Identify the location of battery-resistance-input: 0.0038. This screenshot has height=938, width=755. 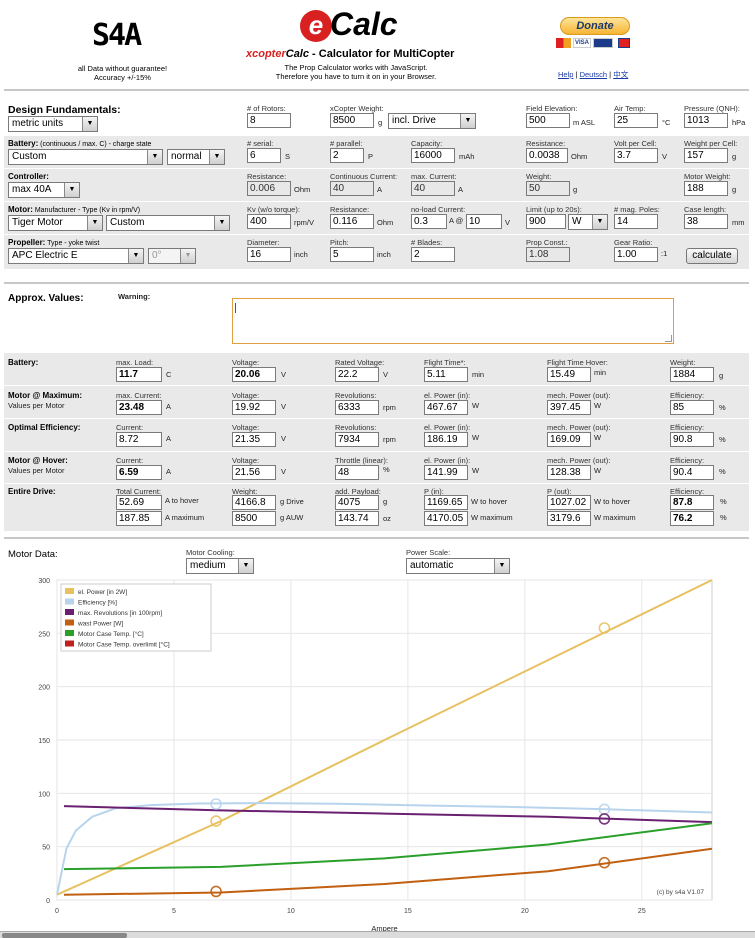
(547, 155).